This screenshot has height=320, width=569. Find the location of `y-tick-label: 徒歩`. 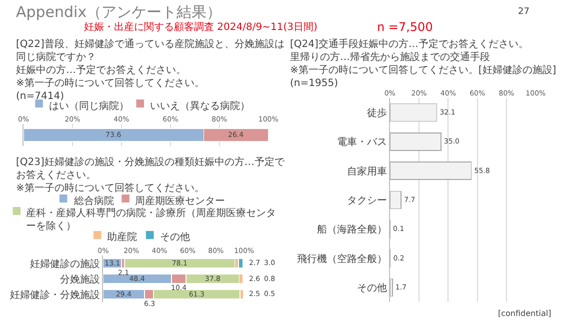

y-tick-label: 徒歩 is located at coordinates (376, 113).